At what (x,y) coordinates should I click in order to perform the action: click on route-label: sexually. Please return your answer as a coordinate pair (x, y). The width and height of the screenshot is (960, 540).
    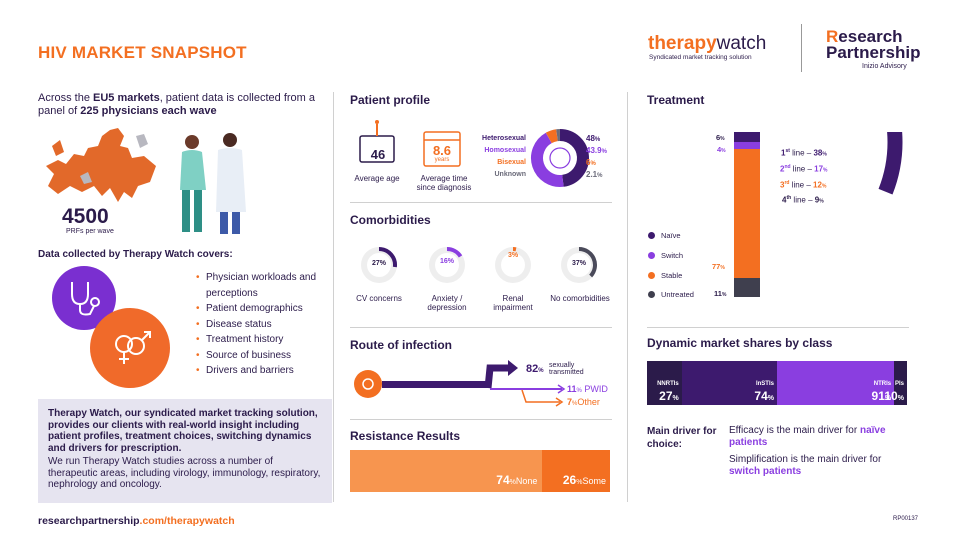
    Looking at the image, I should click on (562, 365).